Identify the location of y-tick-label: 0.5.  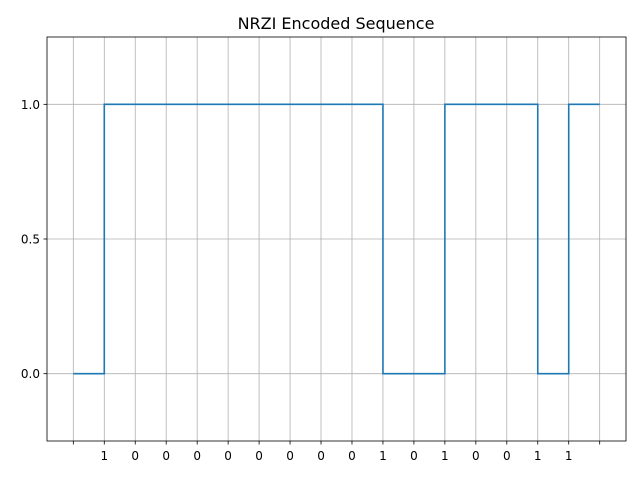
(30, 240).